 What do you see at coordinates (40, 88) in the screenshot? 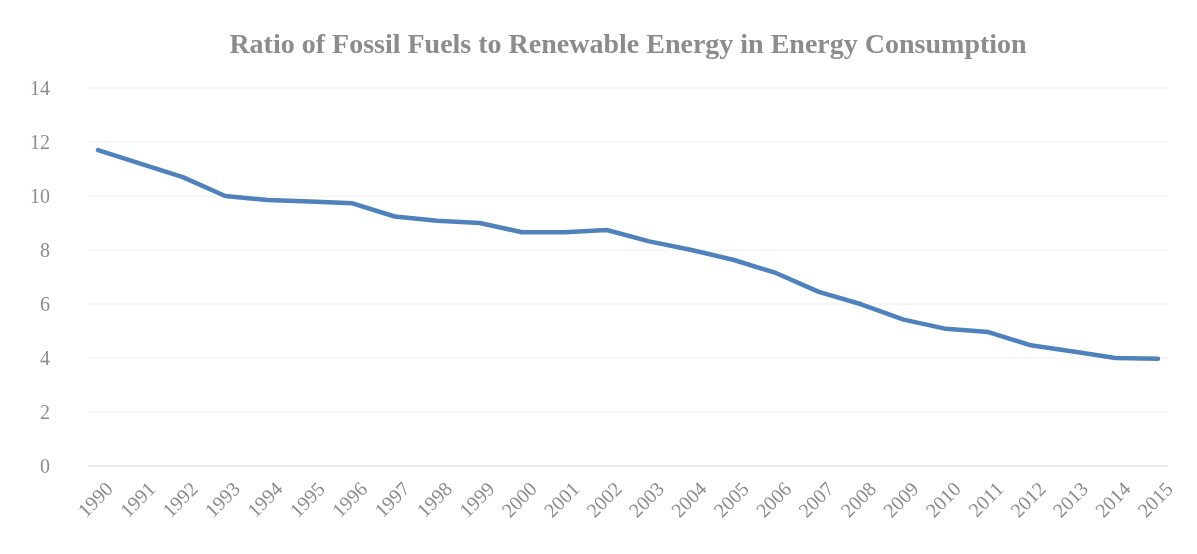
I see `y-tick-label: 14` at bounding box center [40, 88].